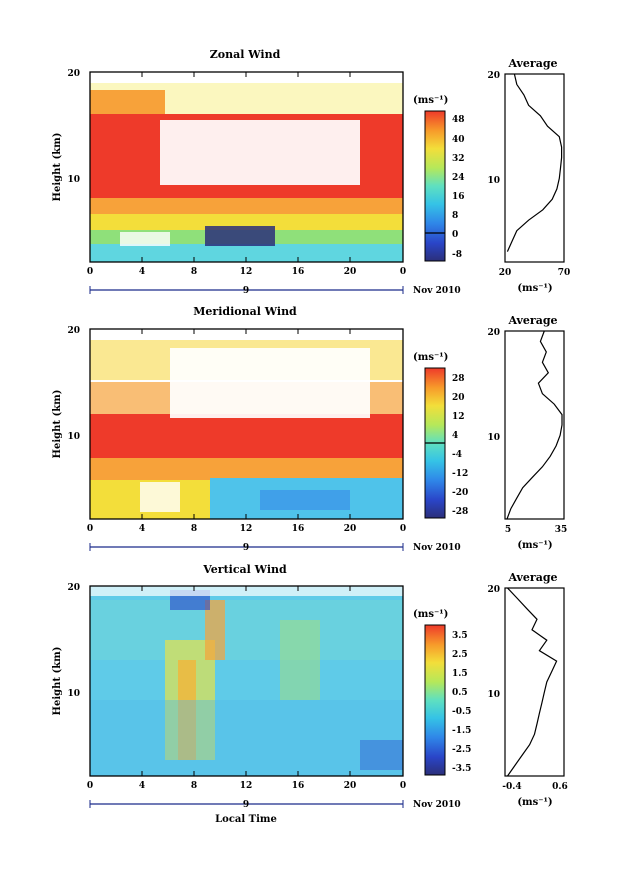 This screenshot has height=873, width=620. I want to click on colorbar-tick: 40, so click(458, 140).